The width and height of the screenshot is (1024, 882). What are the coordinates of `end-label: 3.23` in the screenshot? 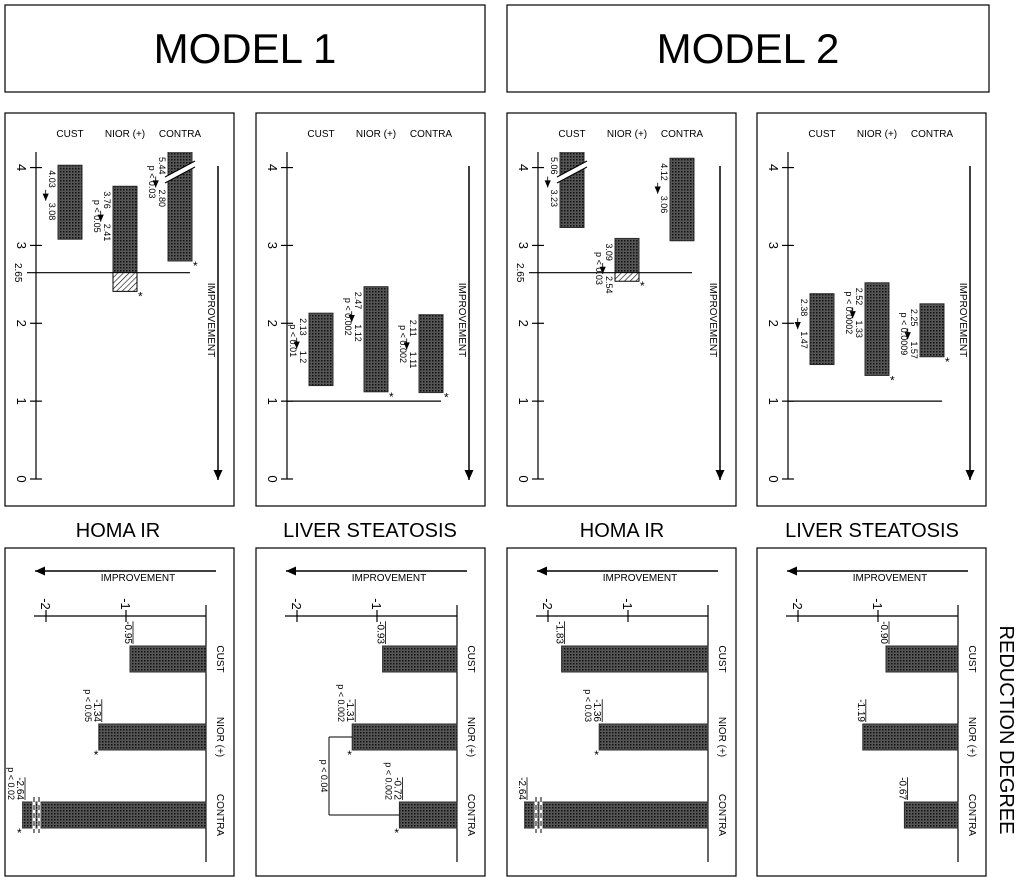 It's located at (554, 199).